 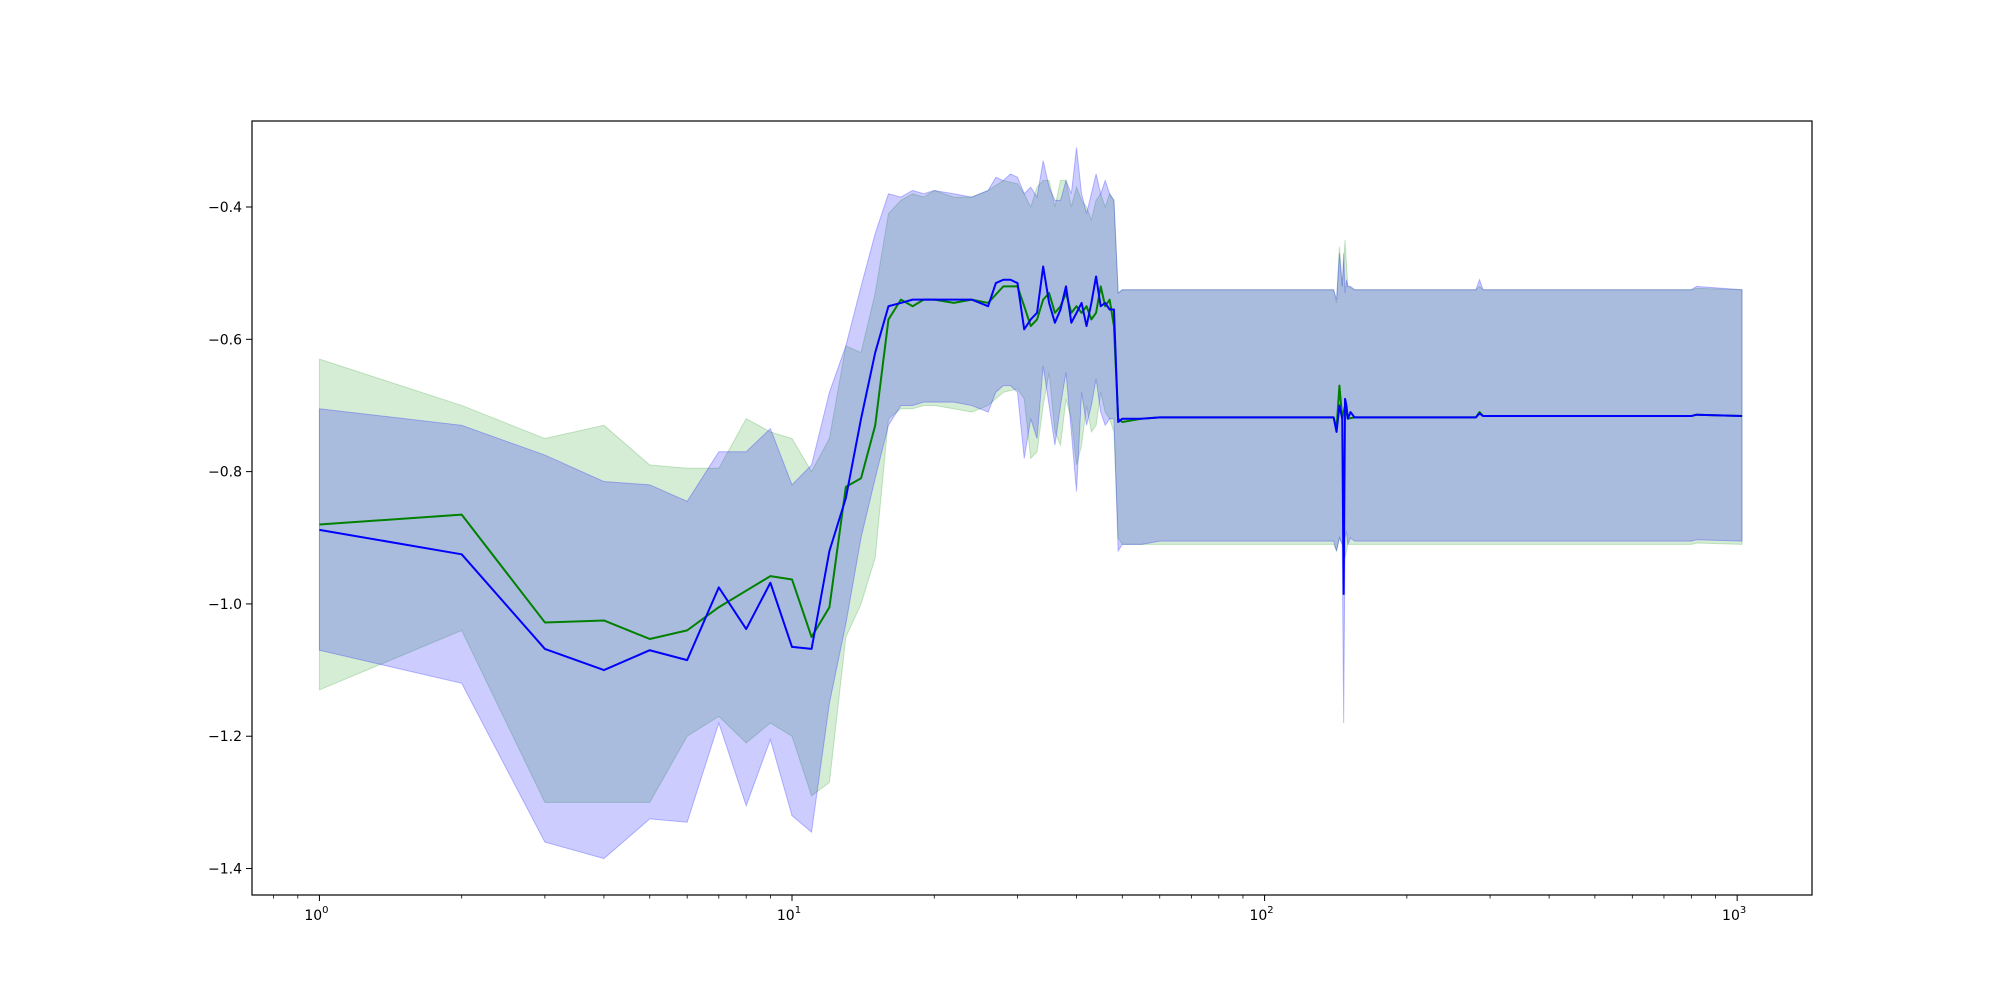 I want to click on y-tick-label: −0.6, so click(x=225, y=340).